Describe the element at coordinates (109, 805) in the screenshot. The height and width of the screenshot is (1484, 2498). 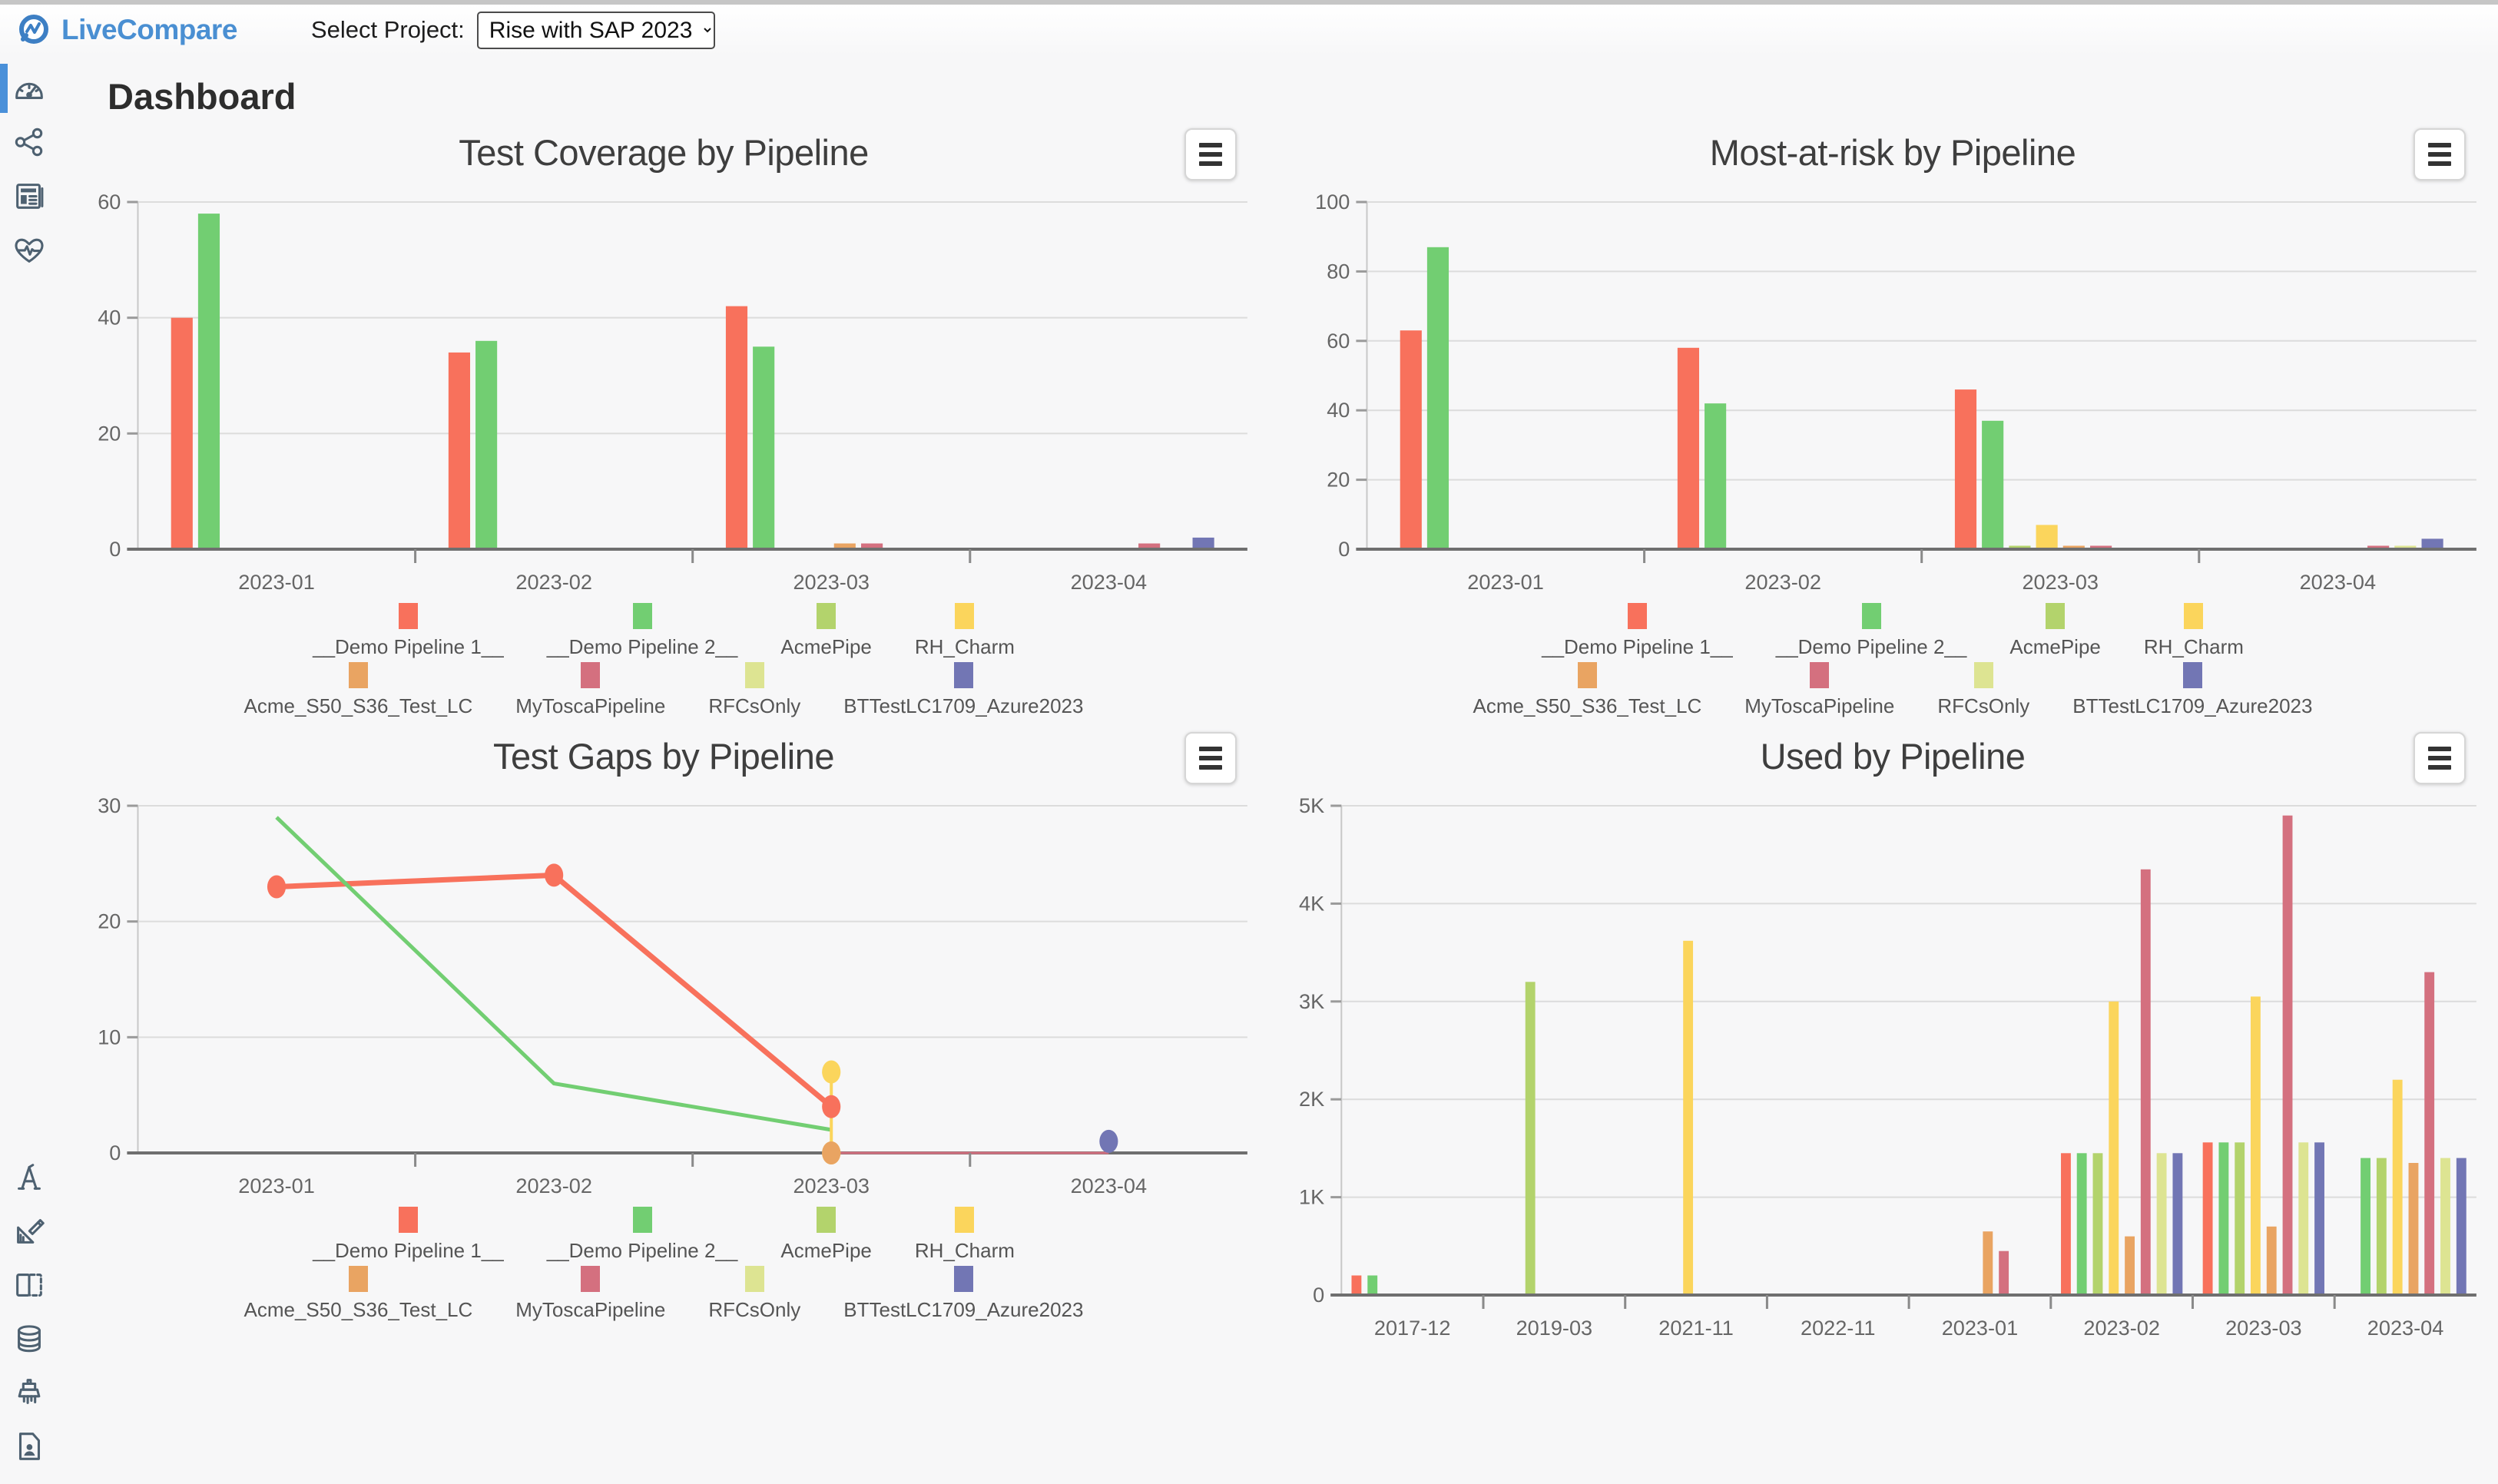
I see `svg-text: 30` at that location.